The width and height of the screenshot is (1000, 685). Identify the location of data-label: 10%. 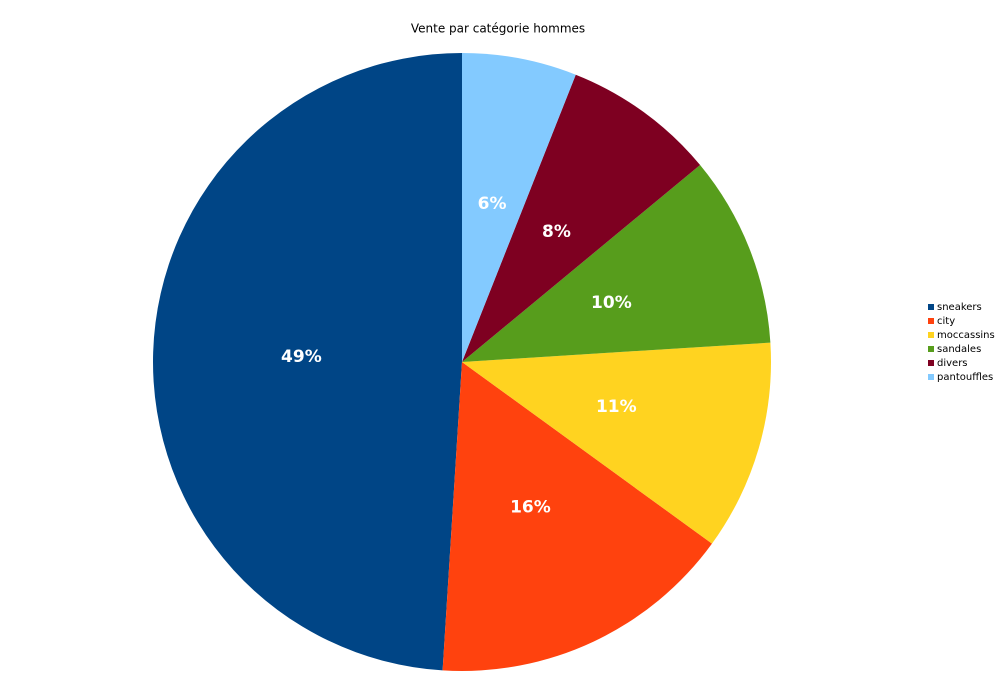
(611, 303).